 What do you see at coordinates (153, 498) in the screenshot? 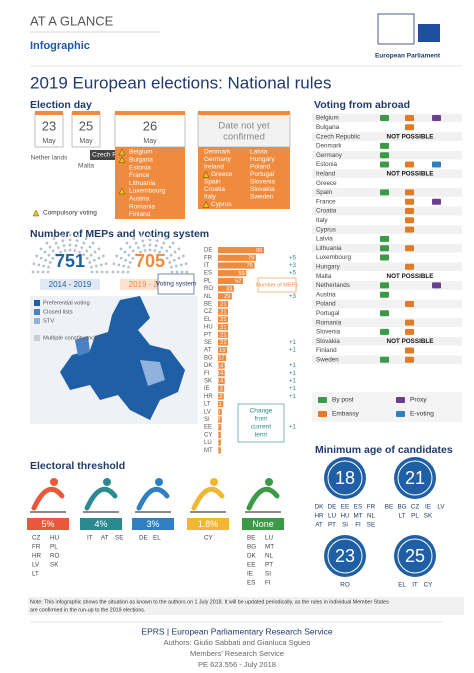
I see `jumper-icon` at bounding box center [153, 498].